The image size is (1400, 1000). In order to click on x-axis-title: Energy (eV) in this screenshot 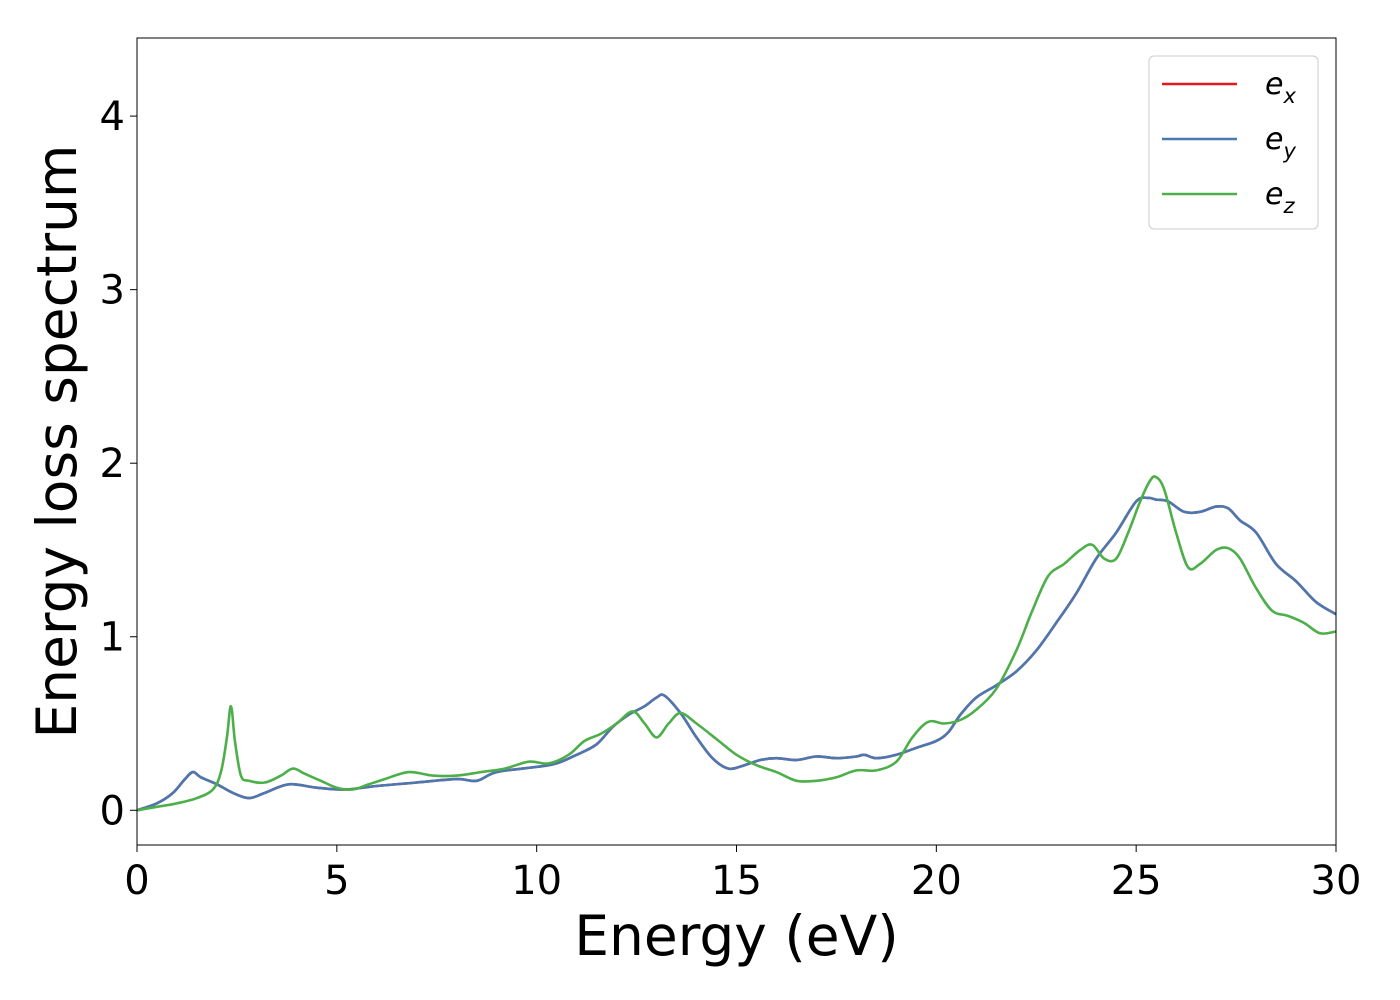, I will do `click(736, 936)`.